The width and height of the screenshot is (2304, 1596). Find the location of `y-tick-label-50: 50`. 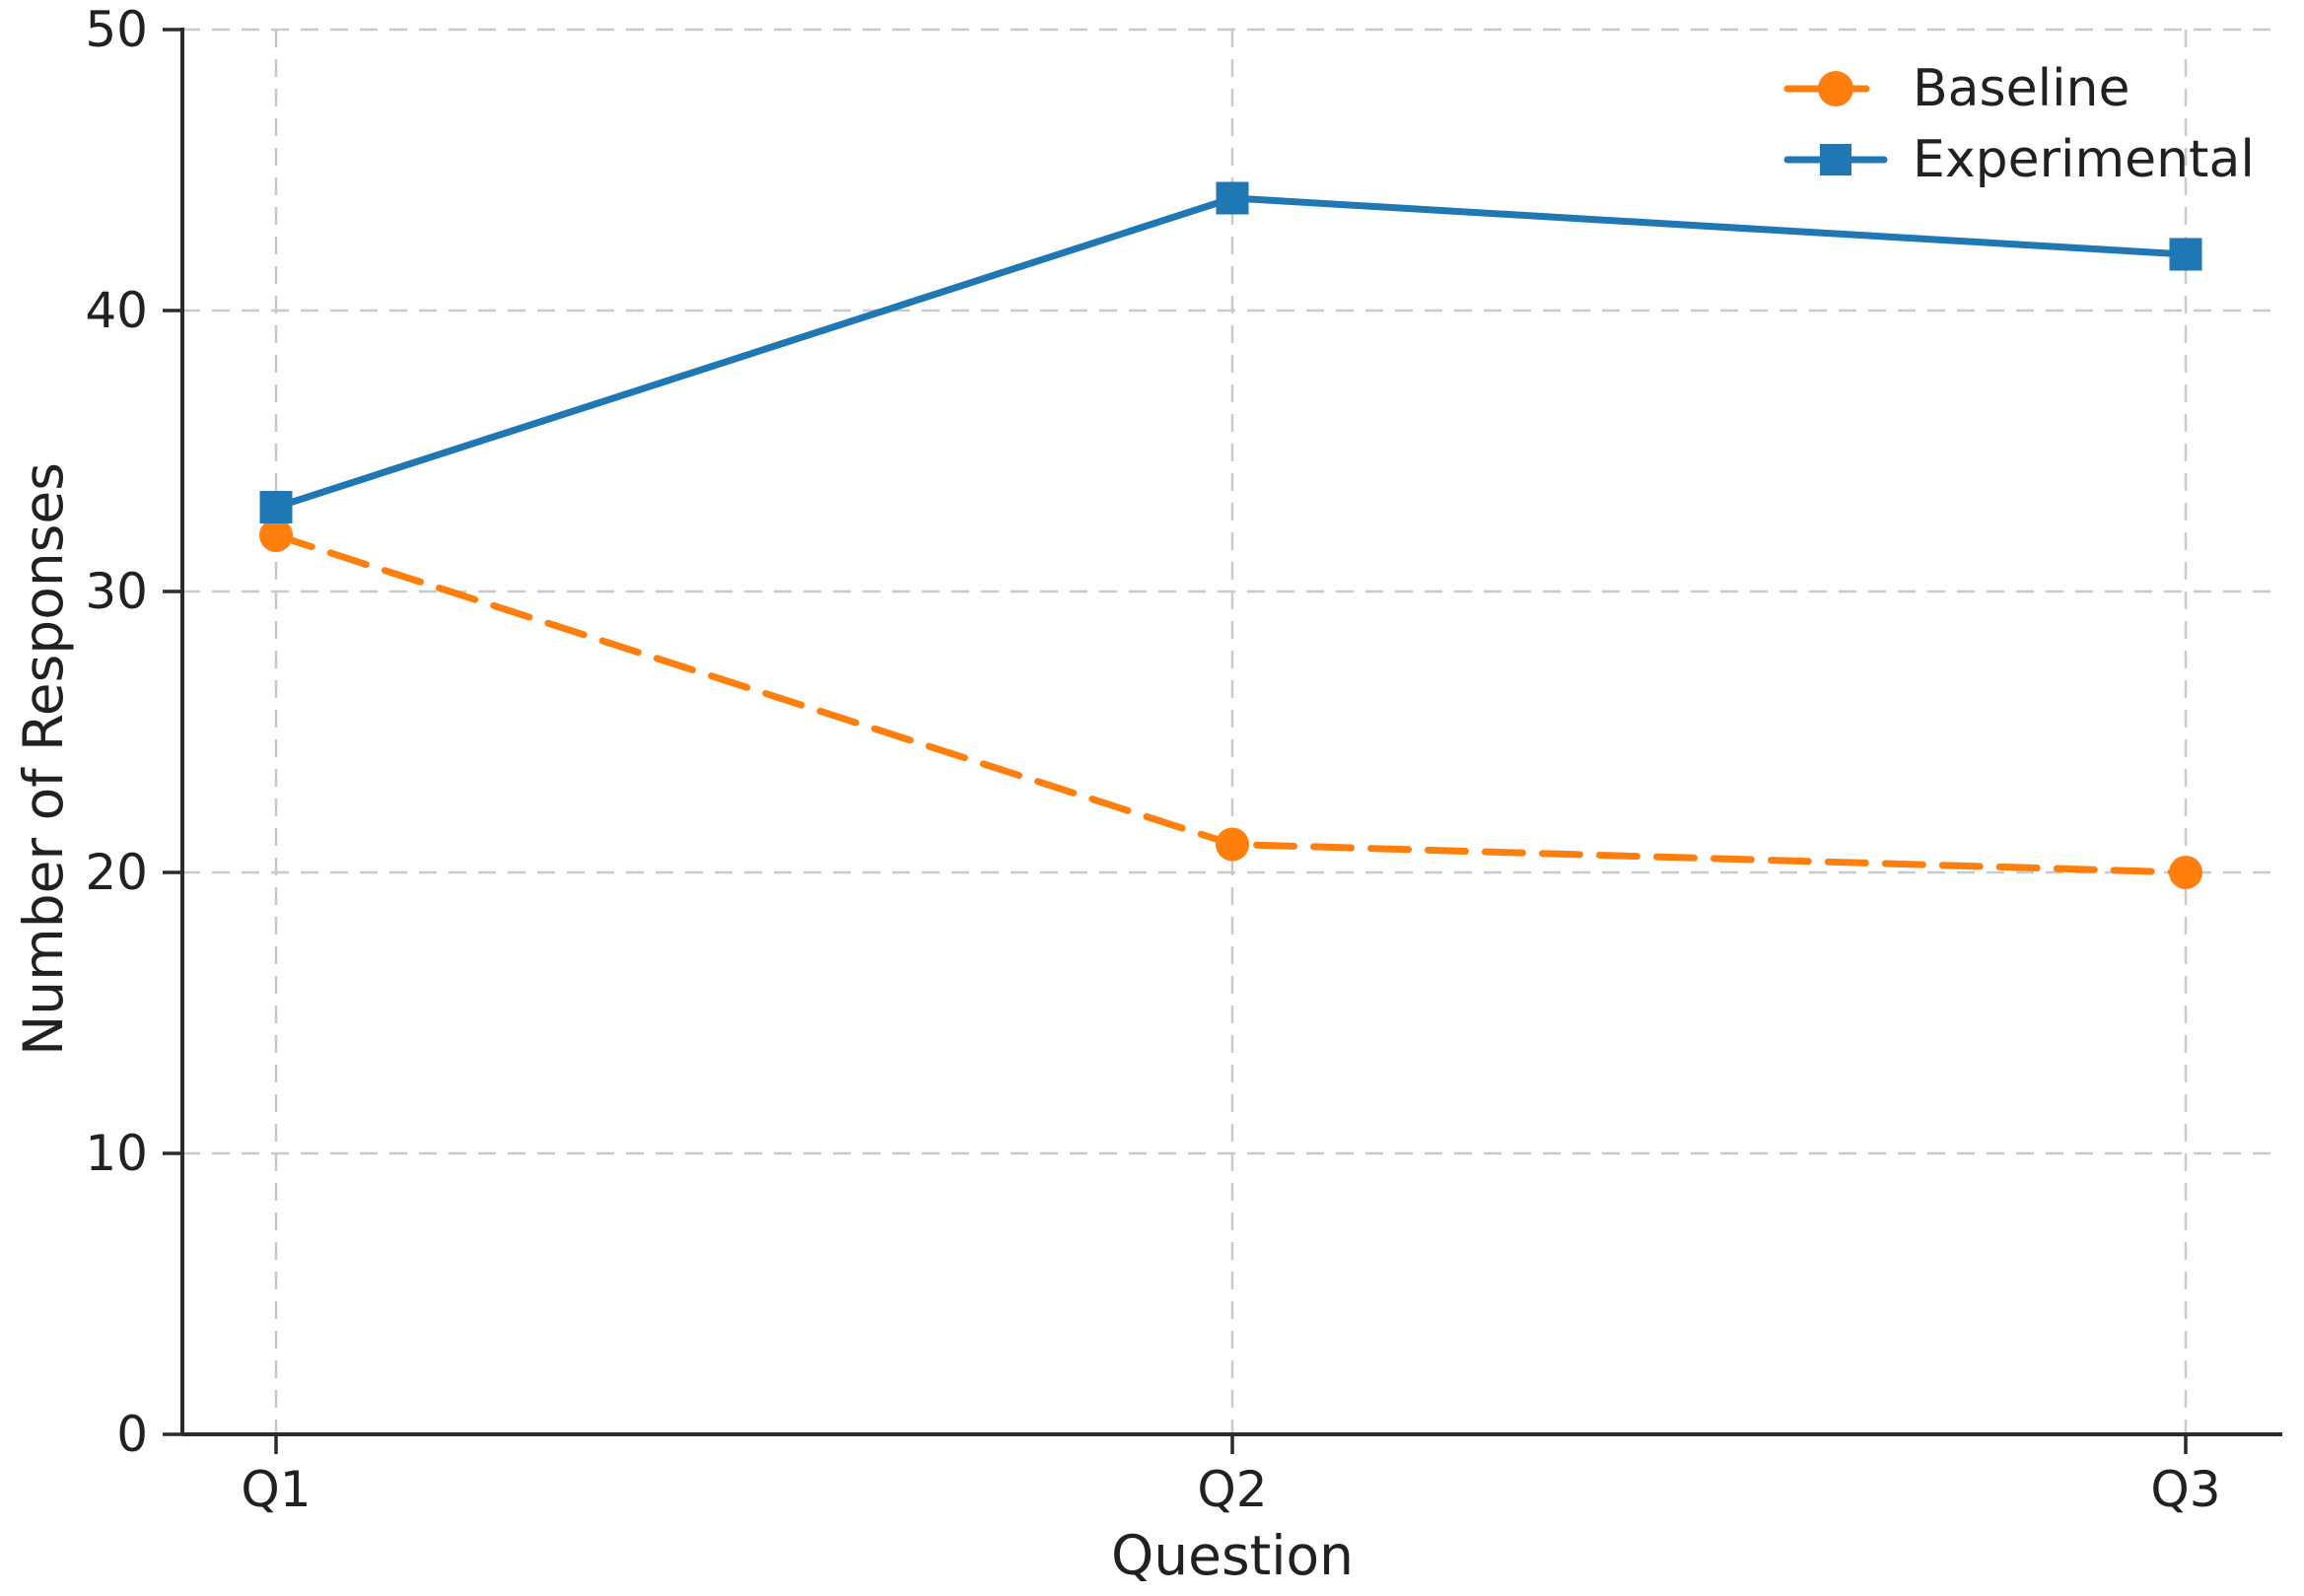

y-tick-label-50: 50 is located at coordinates (117, 29).